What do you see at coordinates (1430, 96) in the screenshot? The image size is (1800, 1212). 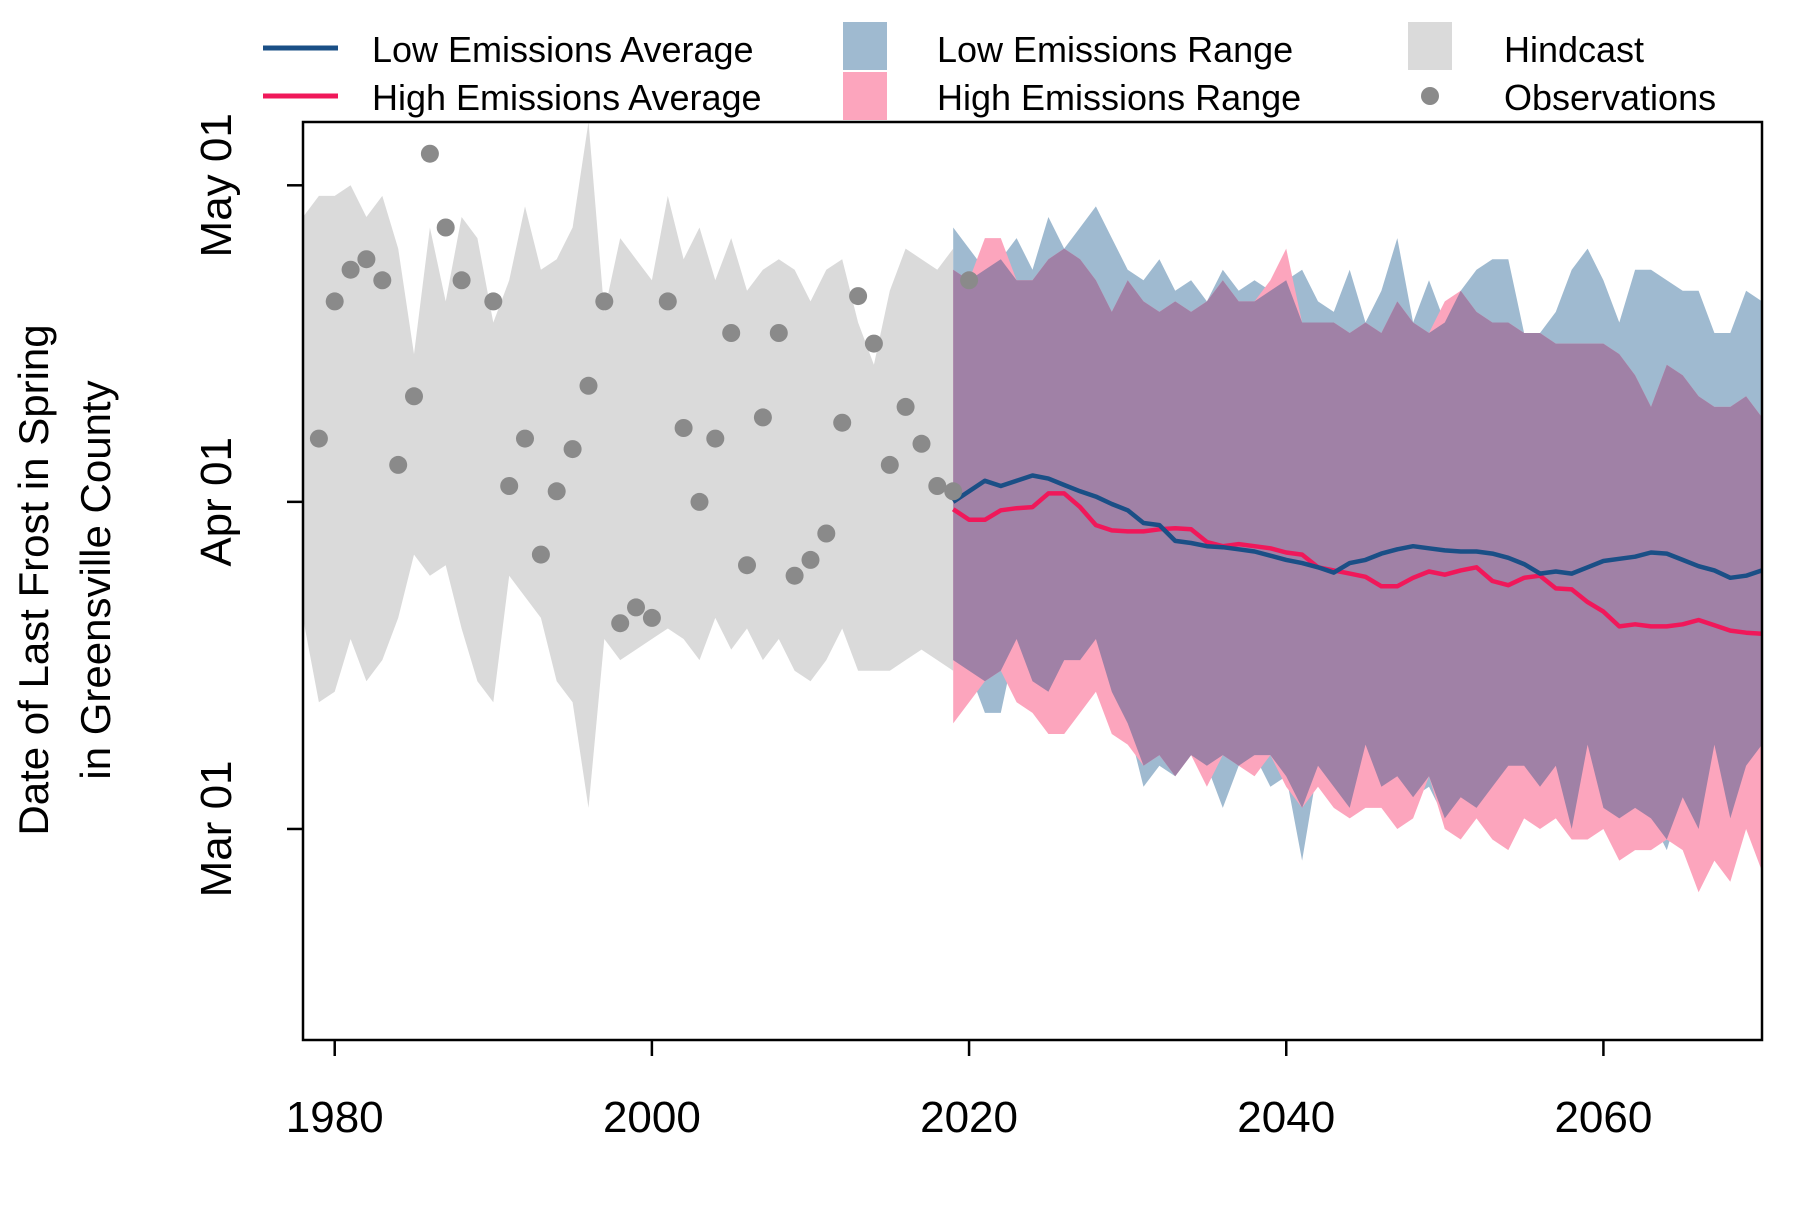 I see `legend-swatch-observations` at bounding box center [1430, 96].